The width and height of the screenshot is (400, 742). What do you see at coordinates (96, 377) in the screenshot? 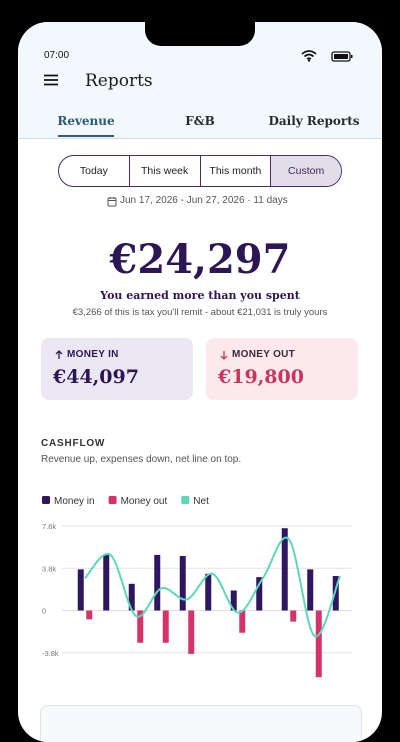
I see `card-value: €44,097` at bounding box center [96, 377].